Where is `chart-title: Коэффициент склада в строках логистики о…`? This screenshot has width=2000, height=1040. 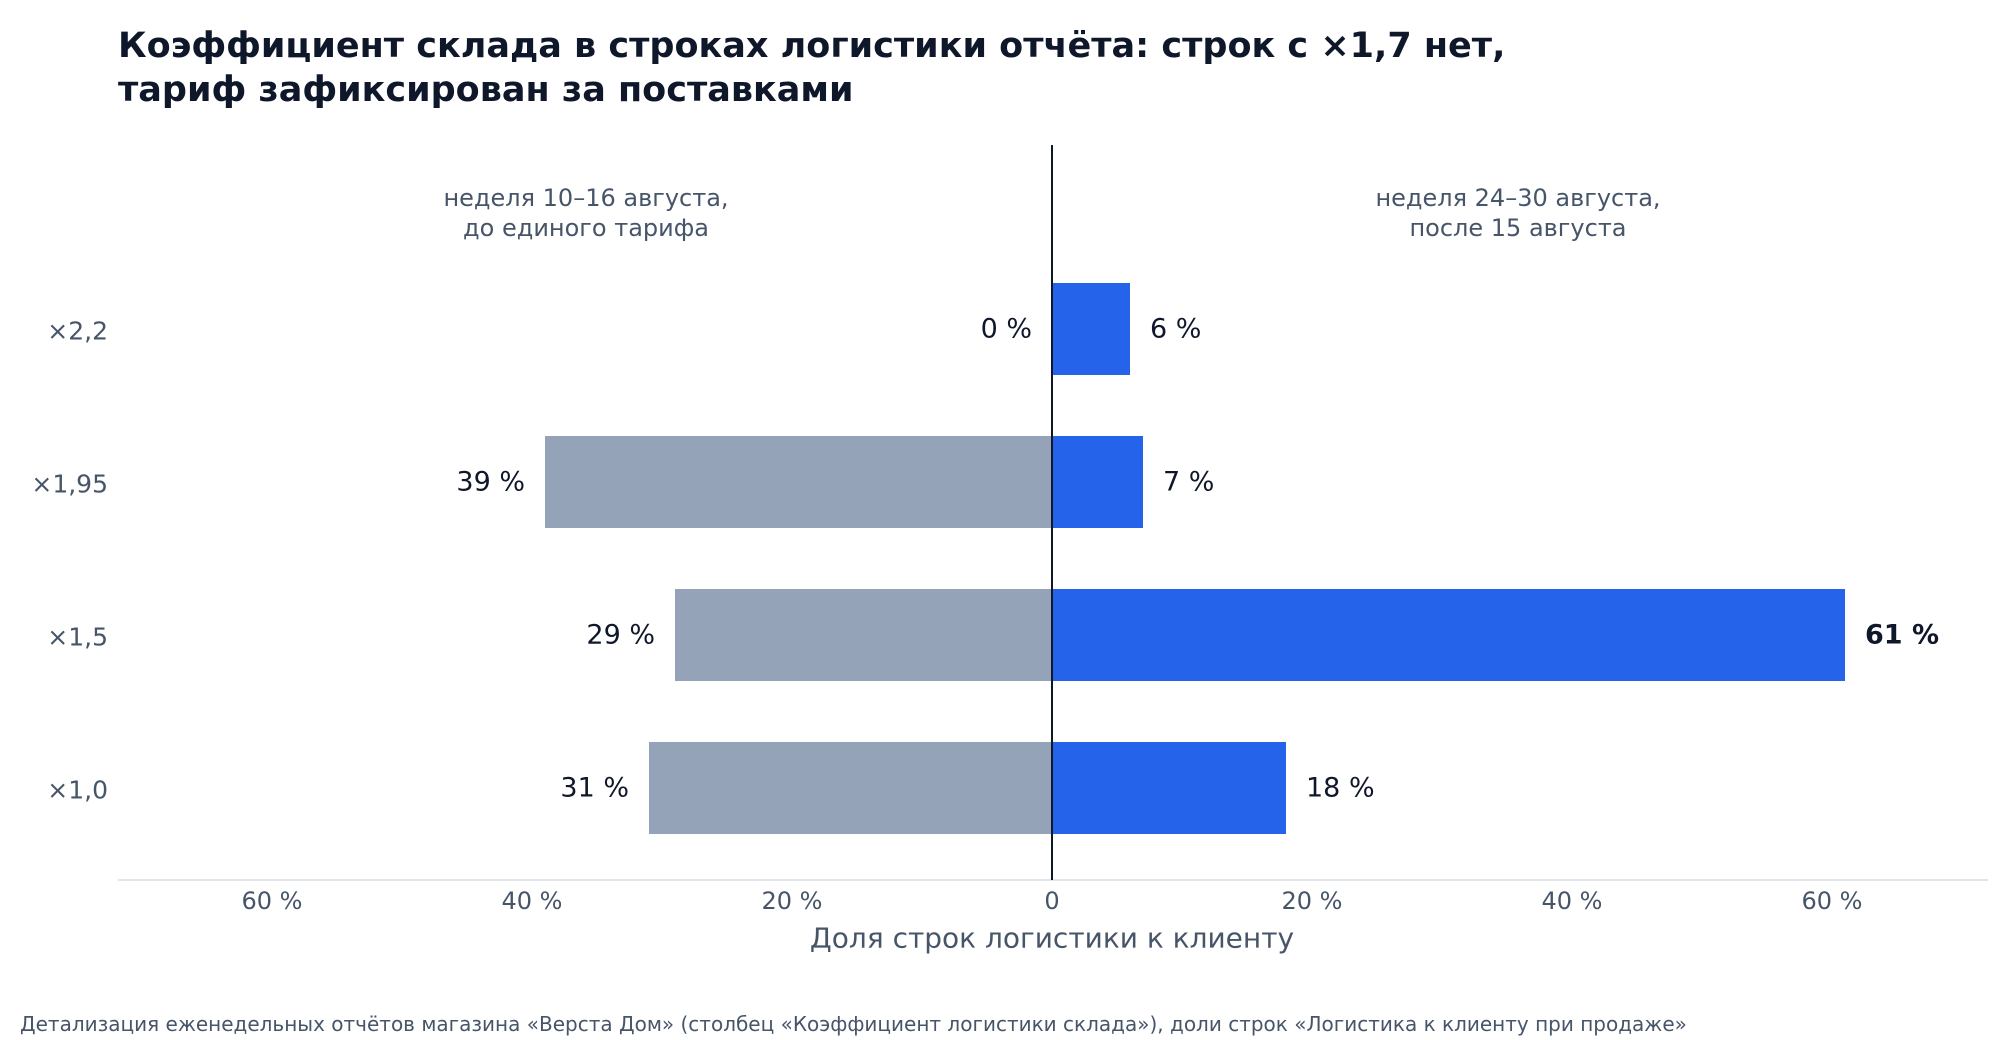 chart-title: Коэффициент склада в строках логистики о… is located at coordinates (1018, 68).